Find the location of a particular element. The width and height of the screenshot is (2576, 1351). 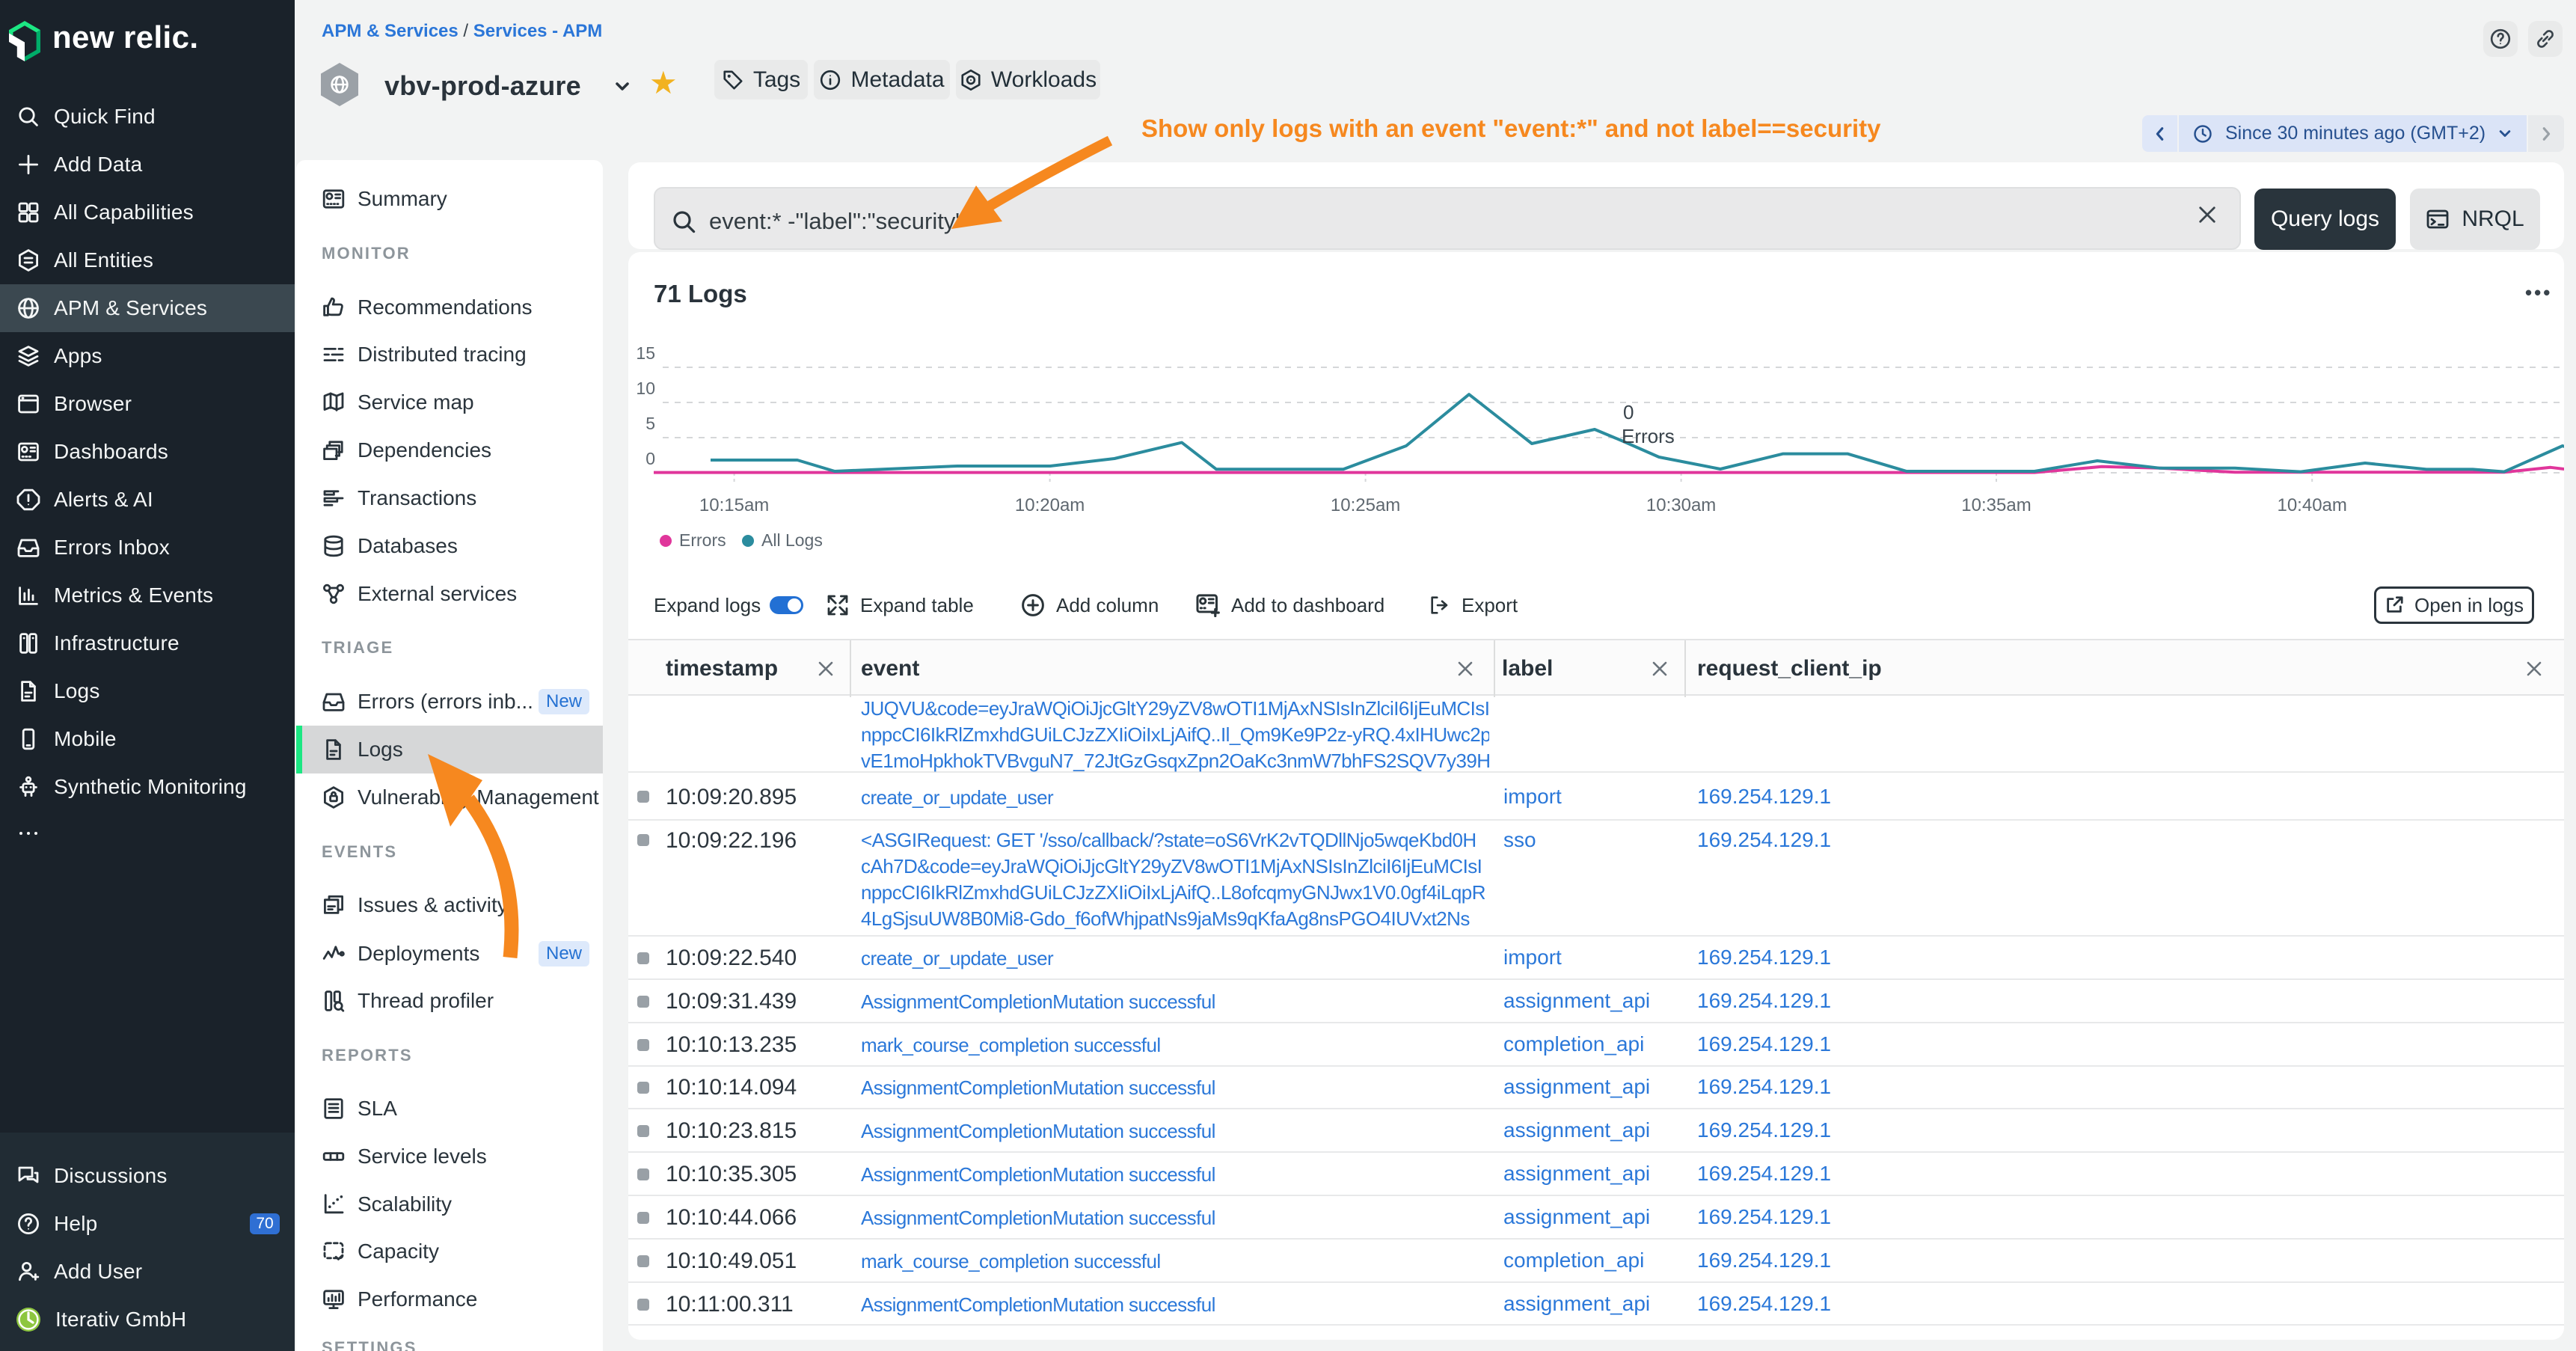

svg-text: 10 is located at coordinates (645, 388).